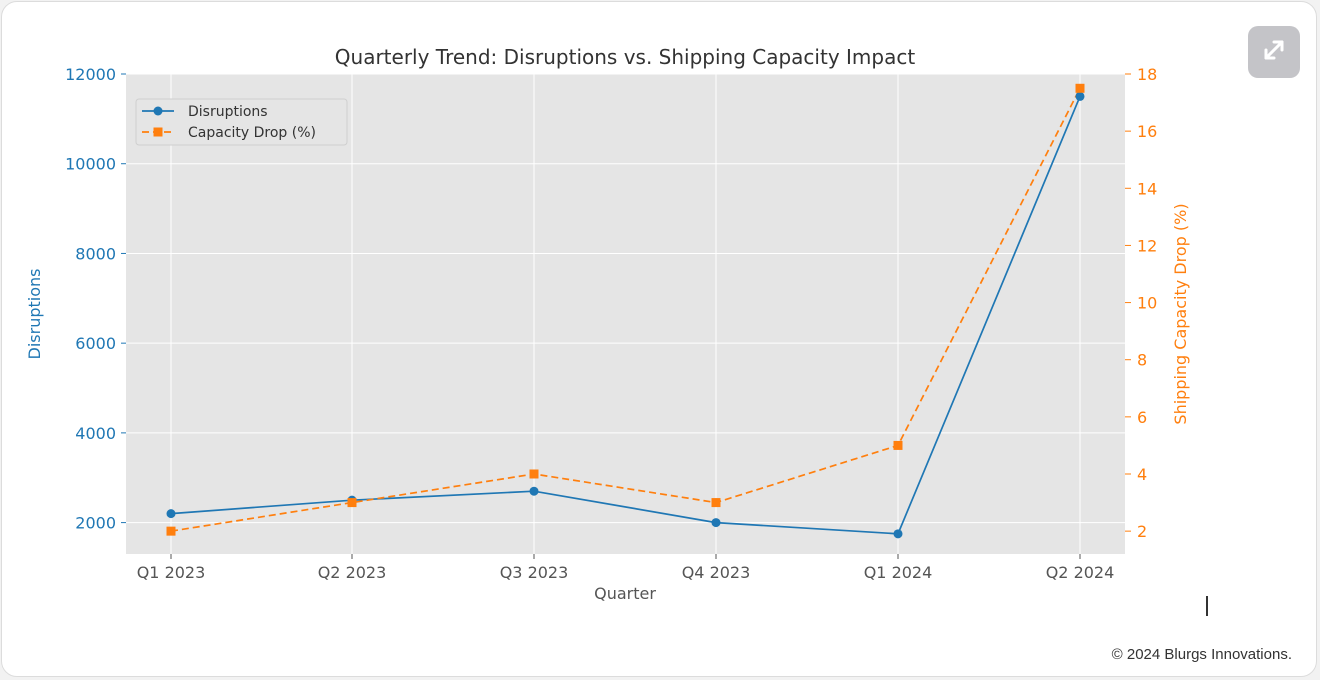 This screenshot has height=680, width=1320. I want to click on expand-button, so click(1274, 52).